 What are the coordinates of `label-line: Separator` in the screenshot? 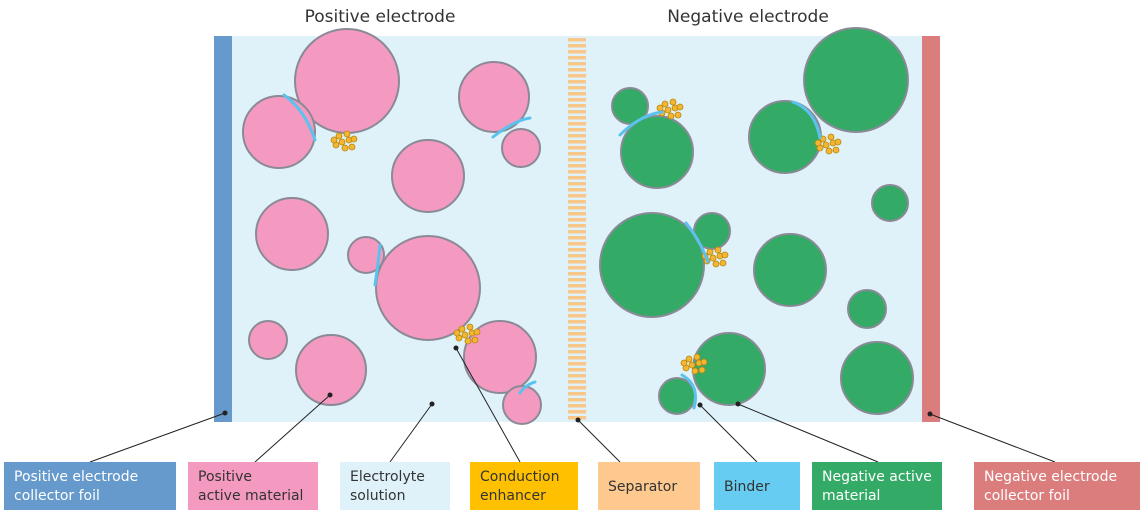 It's located at (642, 487).